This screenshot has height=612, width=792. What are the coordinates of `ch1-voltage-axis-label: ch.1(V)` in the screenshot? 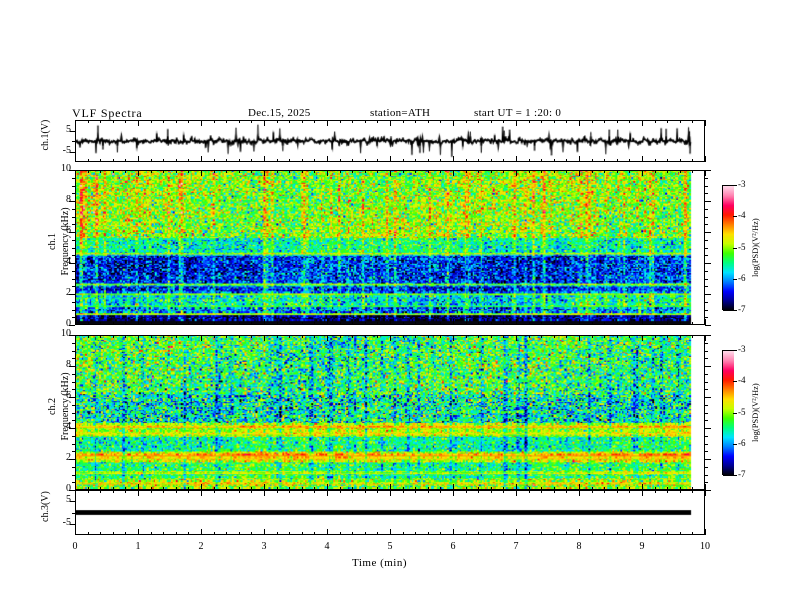 It's located at (45, 135).